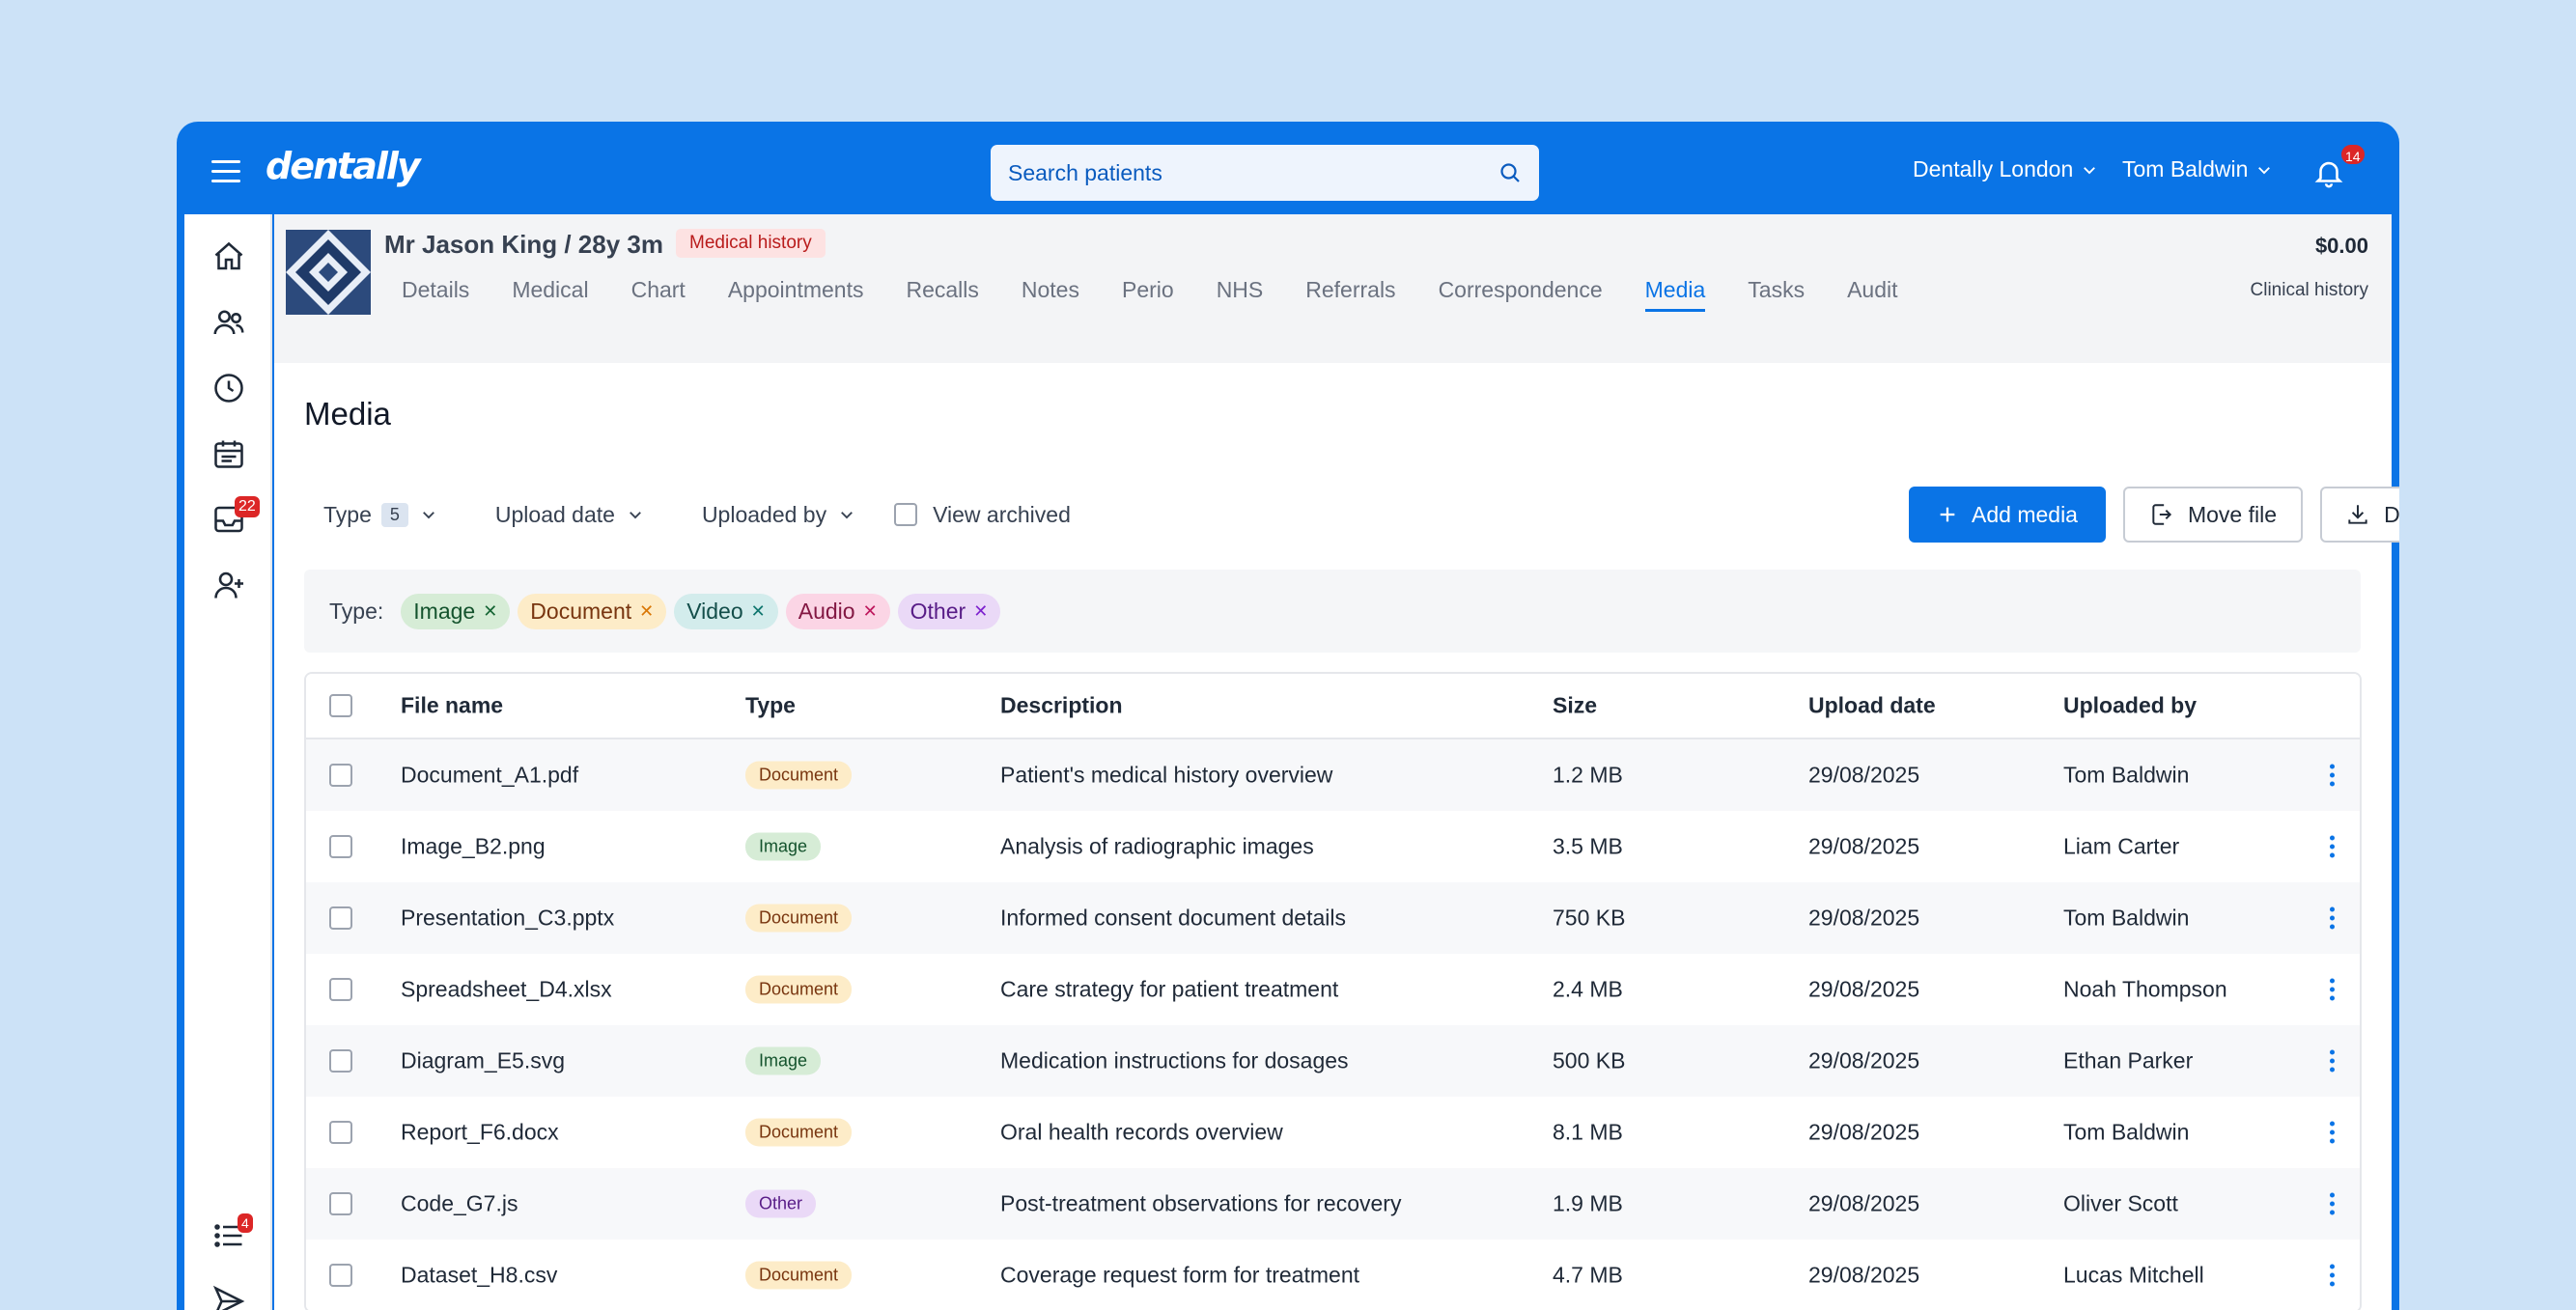 This screenshot has height=1310, width=2576. What do you see at coordinates (1062, 705) in the screenshot?
I see `col-description: Description` at bounding box center [1062, 705].